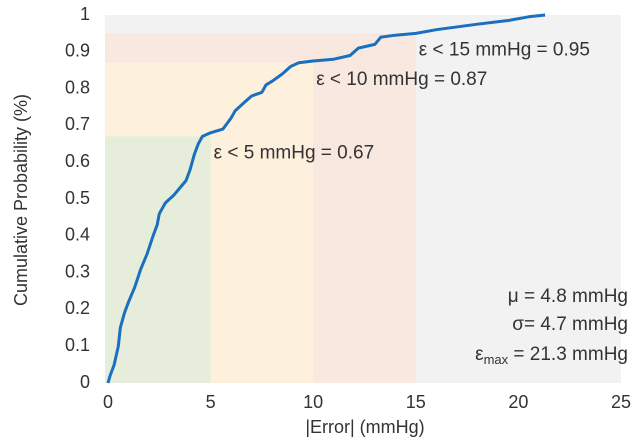  Describe the element at coordinates (158, 259) in the screenshot. I see `threshold-region` at that location.